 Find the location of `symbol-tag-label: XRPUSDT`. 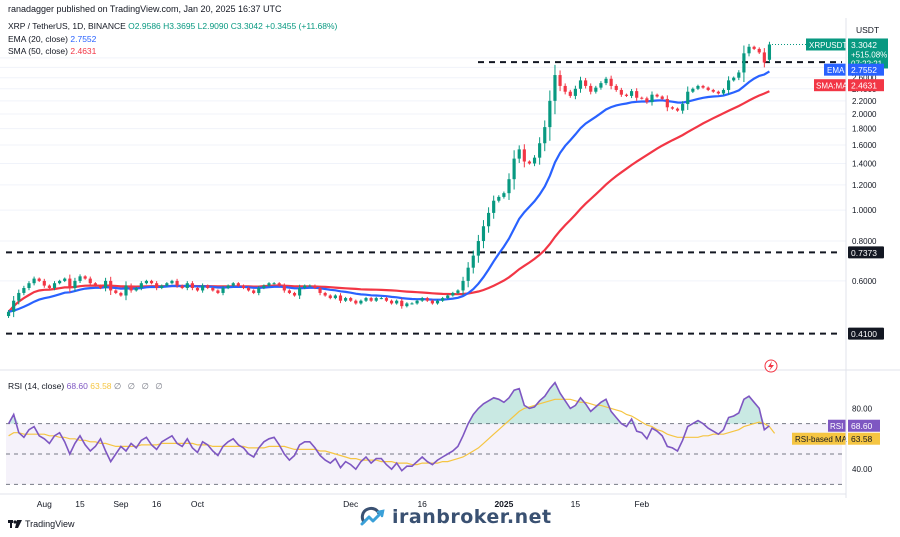

symbol-tag-label: XRPUSDT is located at coordinates (828, 45).